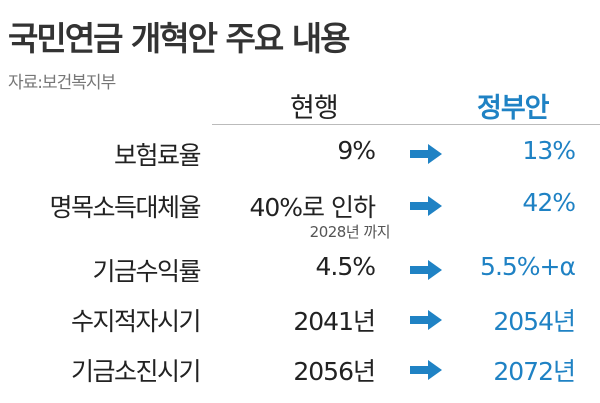 This screenshot has width=600, height=403. What do you see at coordinates (314, 108) in the screenshot?
I see `column-header: 현행` at bounding box center [314, 108].